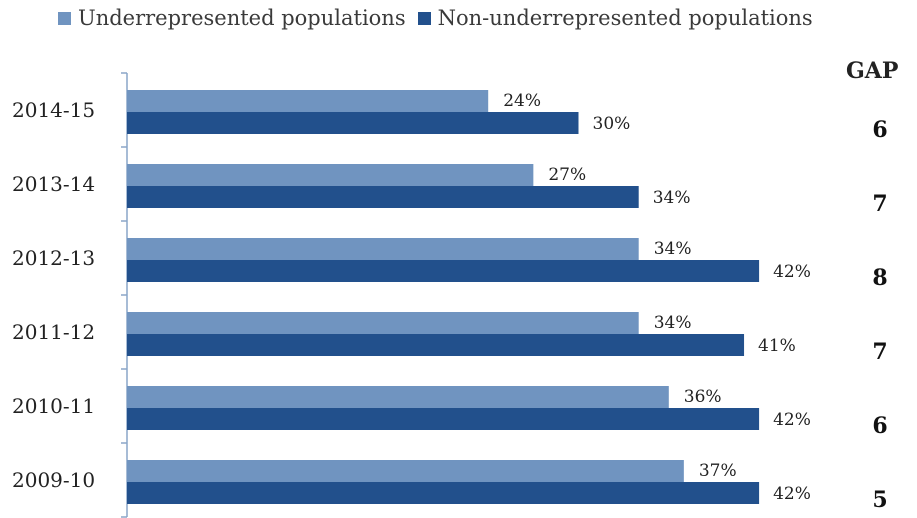  What do you see at coordinates (424, 18) in the screenshot?
I see `legend-swatch-non-underrepresented` at bounding box center [424, 18].